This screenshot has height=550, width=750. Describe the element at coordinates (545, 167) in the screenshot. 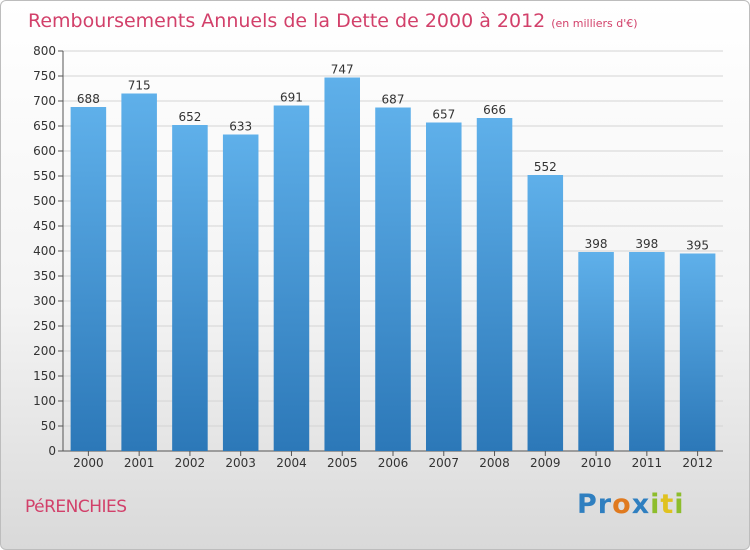

I see `bar-value-label: 552` at that location.